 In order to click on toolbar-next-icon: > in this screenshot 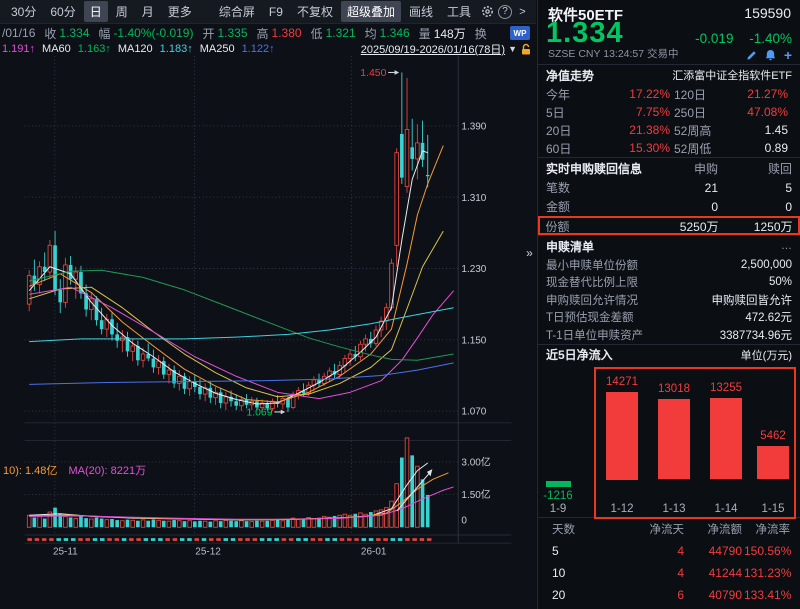, I will do `click(522, 11)`.